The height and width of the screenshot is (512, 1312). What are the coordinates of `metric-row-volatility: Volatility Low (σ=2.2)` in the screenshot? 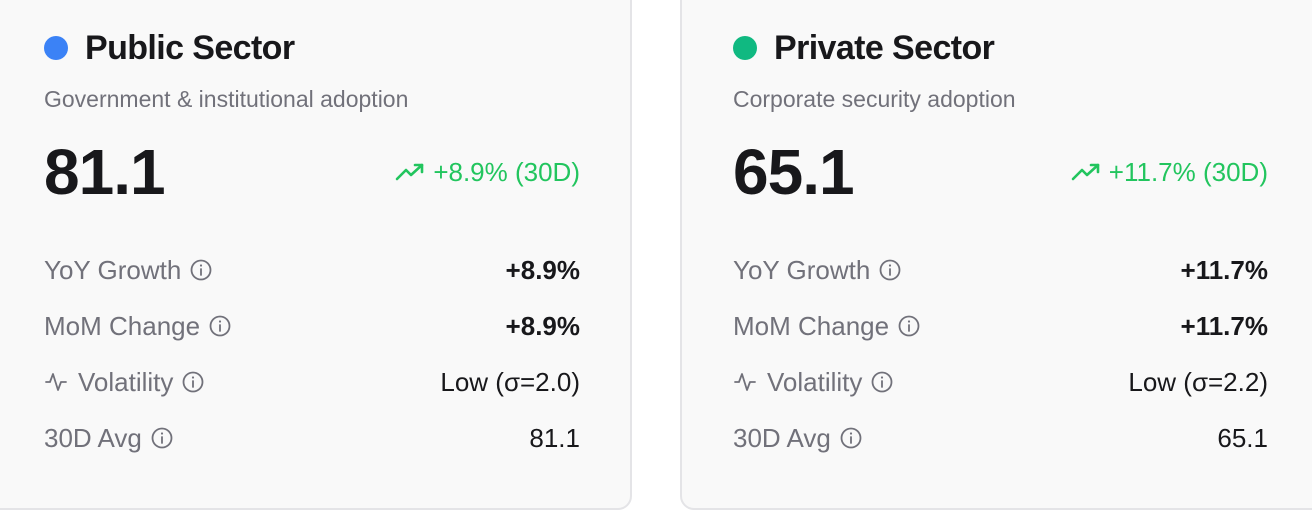 It's located at (1000, 382).